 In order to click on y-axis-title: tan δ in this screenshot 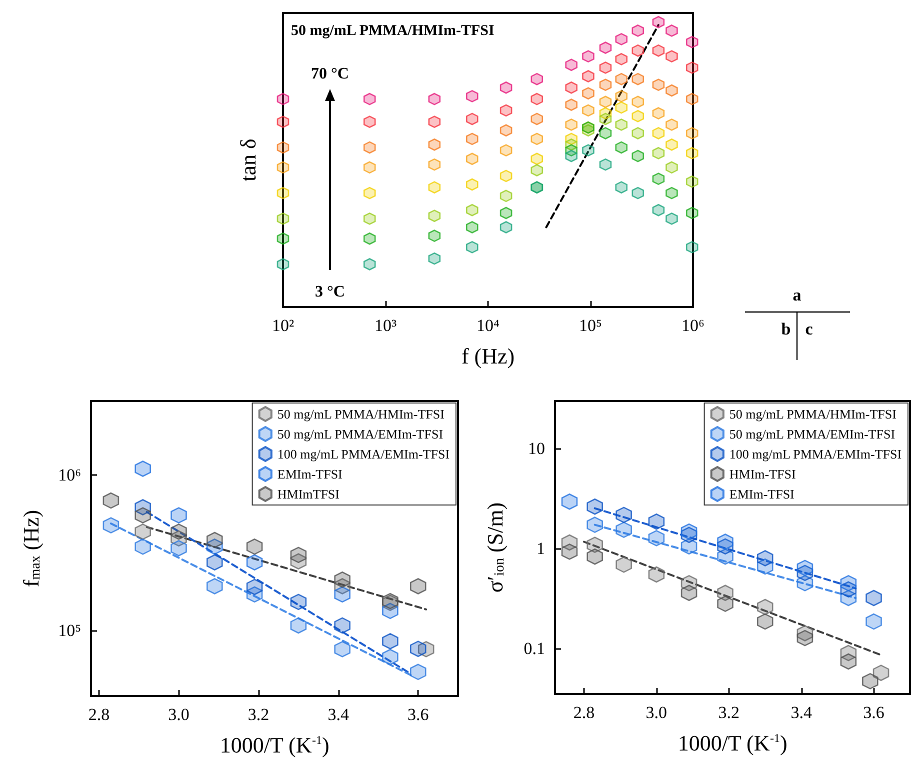, I will do `click(248, 160)`.